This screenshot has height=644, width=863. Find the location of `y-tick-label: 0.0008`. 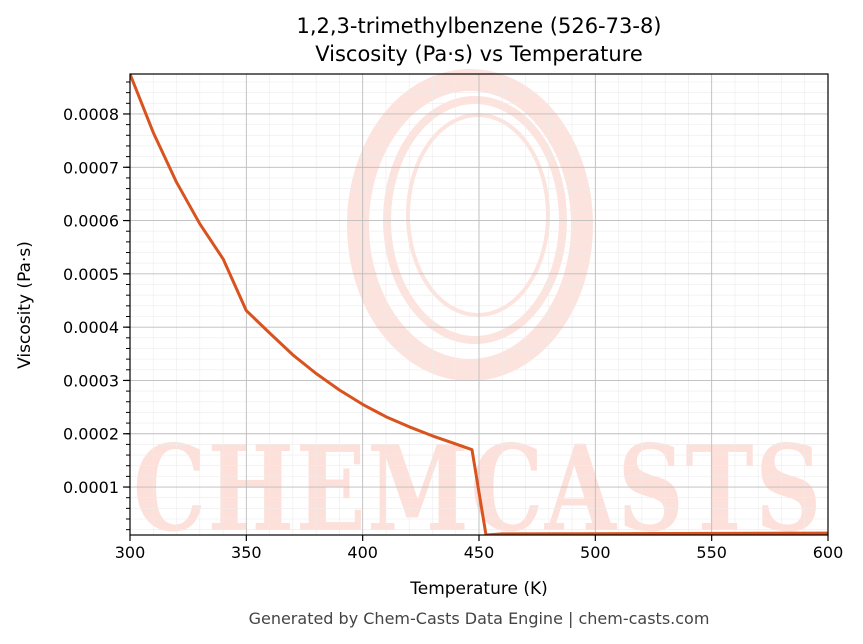

y-tick-label: 0.0008 is located at coordinates (91, 114).